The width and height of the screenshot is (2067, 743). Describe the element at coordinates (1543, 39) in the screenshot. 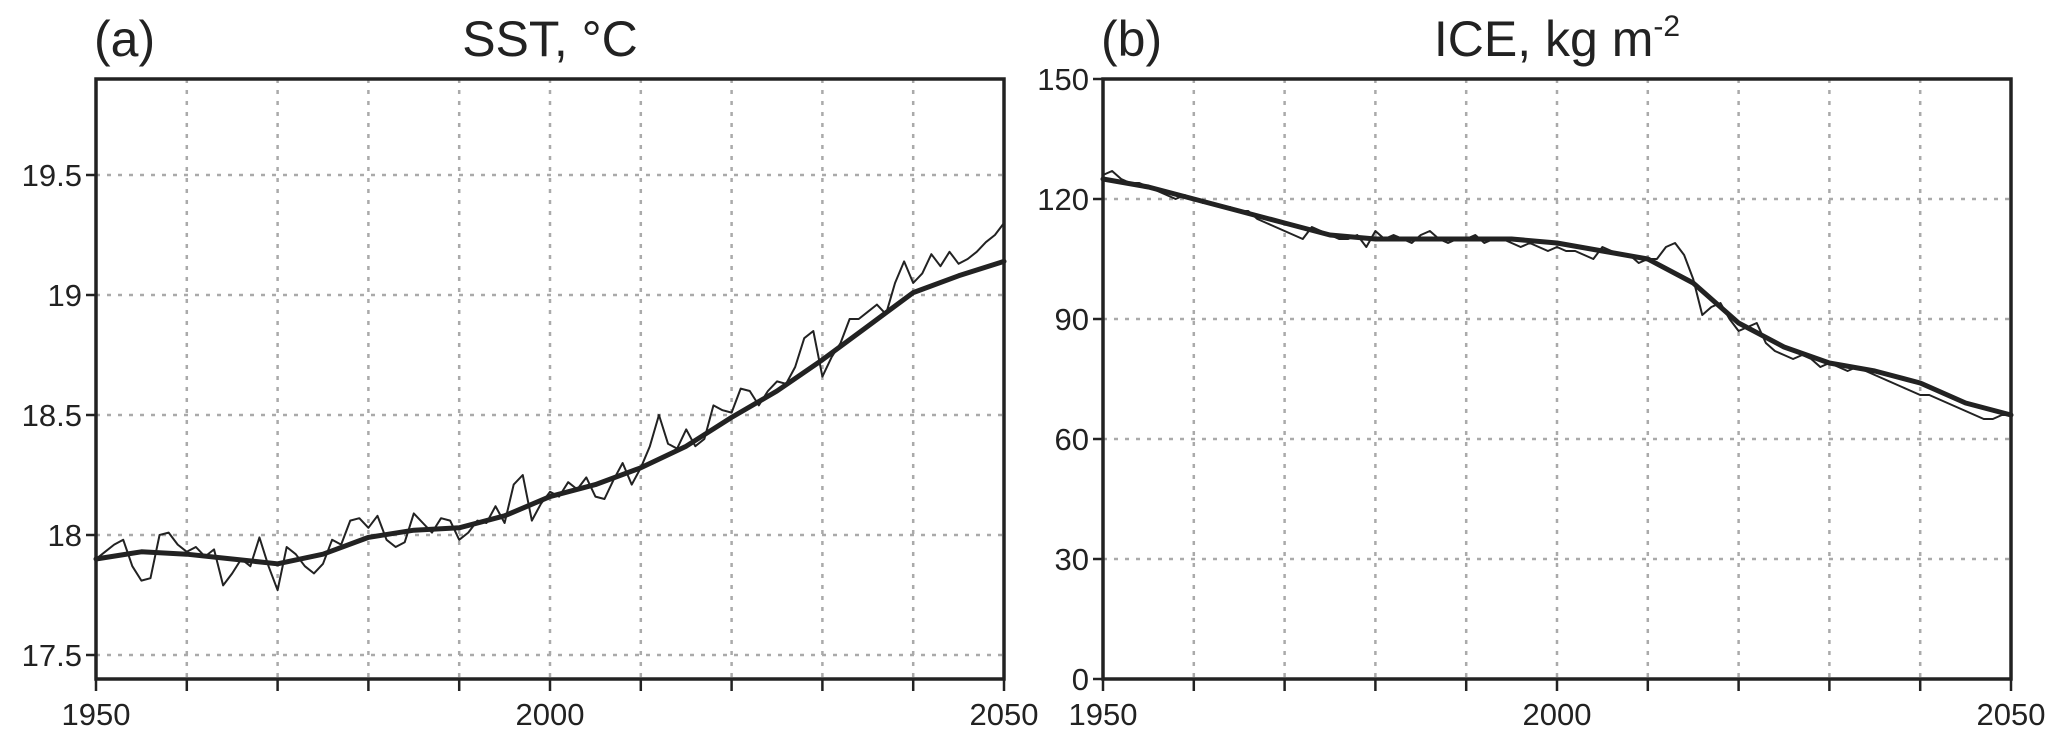

I see `title-text: ICE, kg m` at that location.